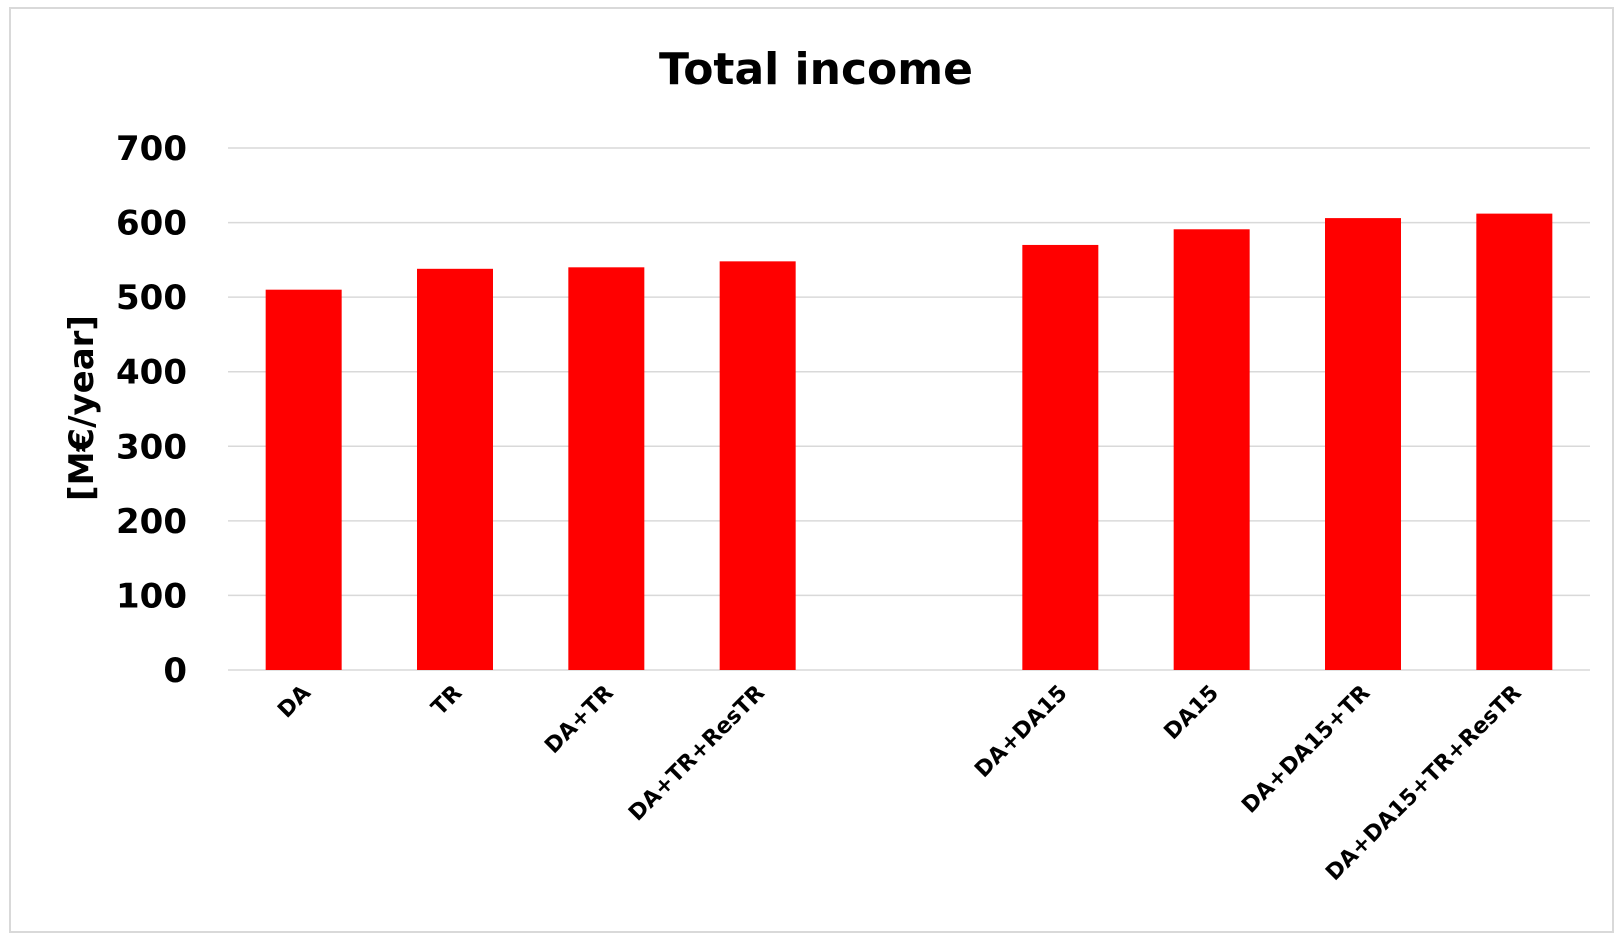 Image resolution: width=1623 pixels, height=936 pixels. What do you see at coordinates (447, 701) in the screenshot?
I see `x-tick-label: TR` at bounding box center [447, 701].